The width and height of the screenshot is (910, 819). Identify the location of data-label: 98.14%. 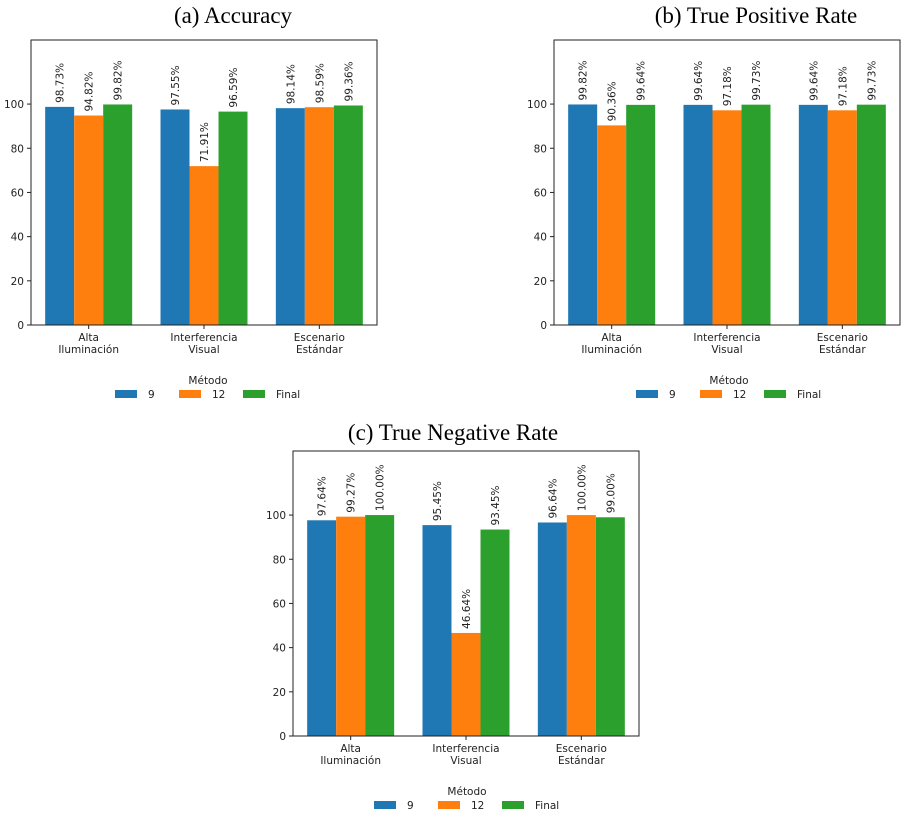
(291, 84).